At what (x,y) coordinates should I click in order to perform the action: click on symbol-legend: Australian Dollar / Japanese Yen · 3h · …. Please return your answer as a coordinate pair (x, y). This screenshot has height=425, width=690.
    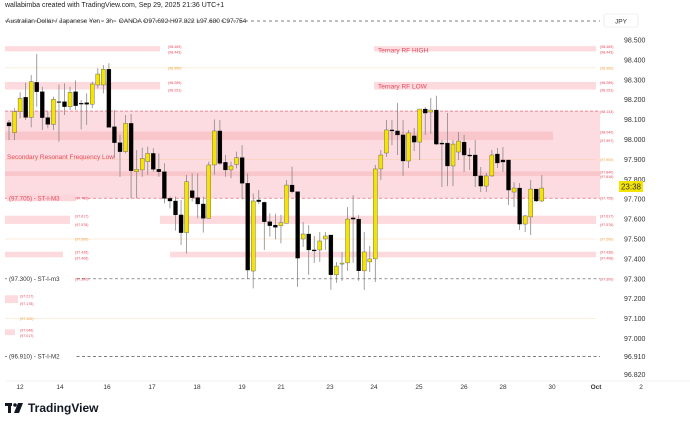
    Looking at the image, I should click on (126, 21).